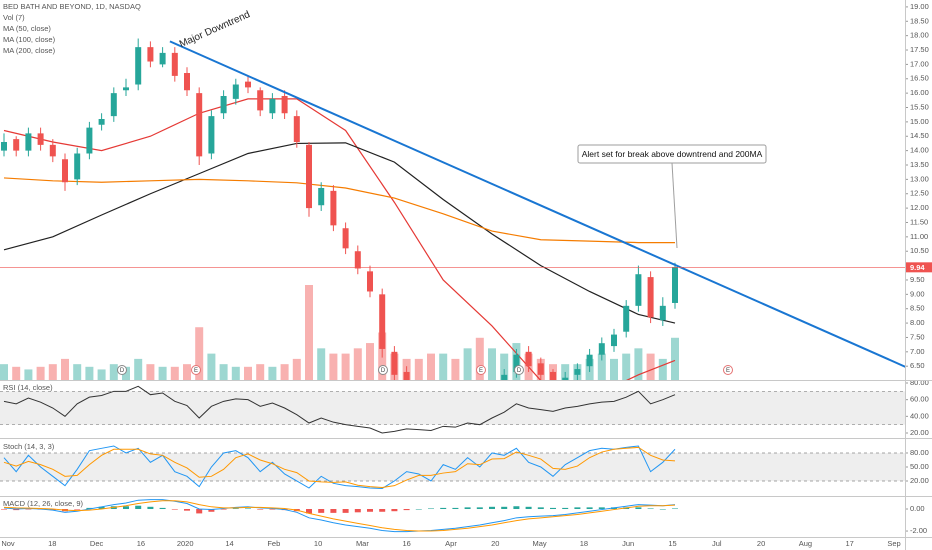 The image size is (932, 550). Describe the element at coordinates (850, 543) in the screenshot. I see `x-tick-label: 17` at that location.